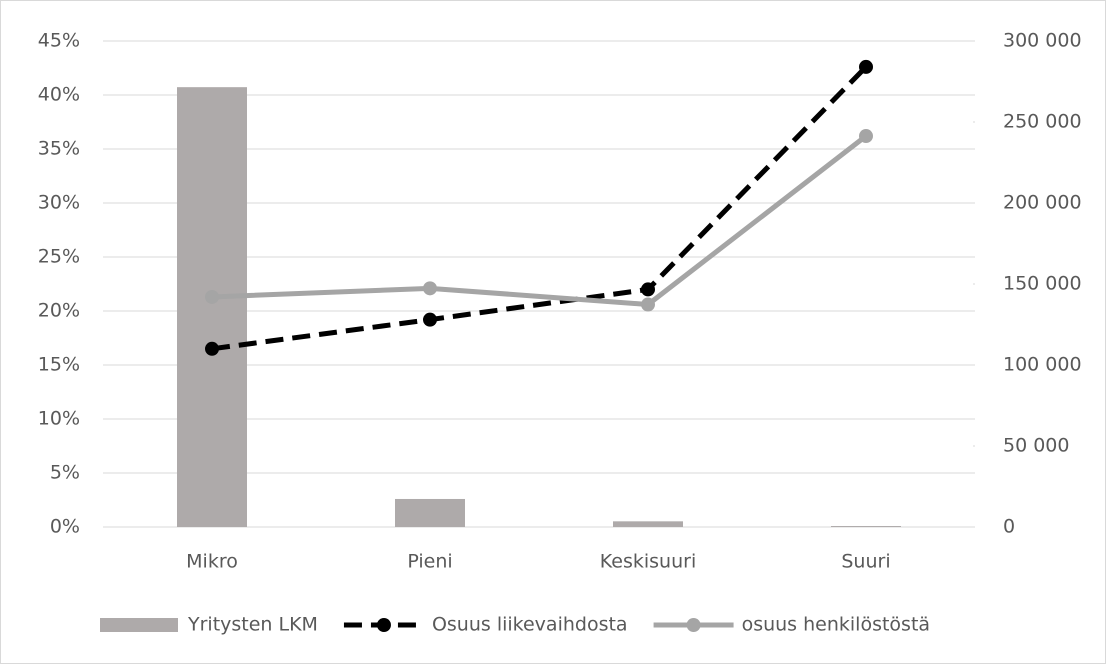 Image resolution: width=1106 pixels, height=664 pixels. Describe the element at coordinates (59, 41) in the screenshot. I see `y-tick-label: 45%` at that location.